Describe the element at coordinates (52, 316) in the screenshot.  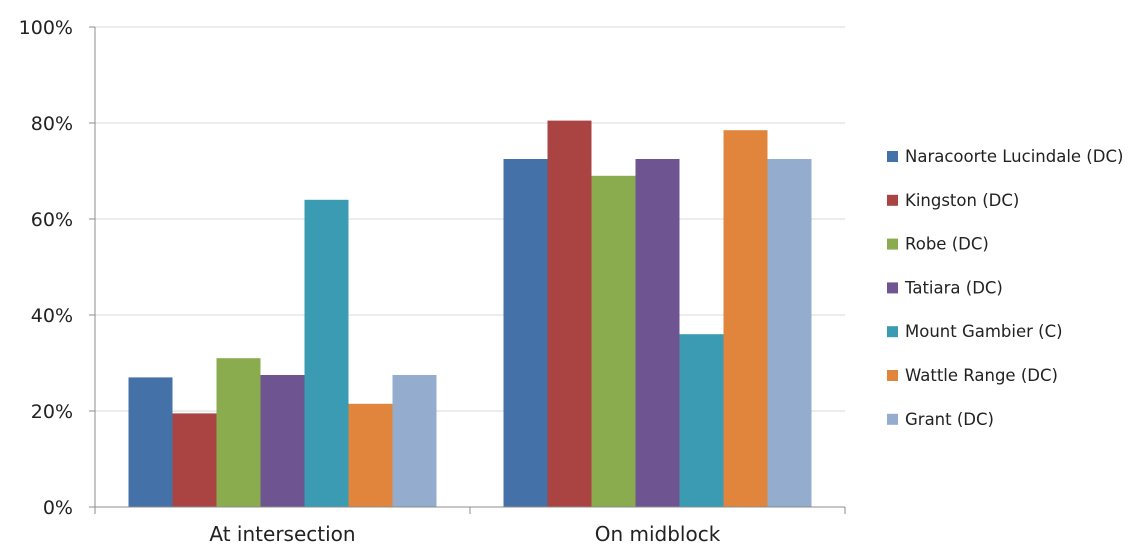
I see `y-tick-label: 40%` at that location.